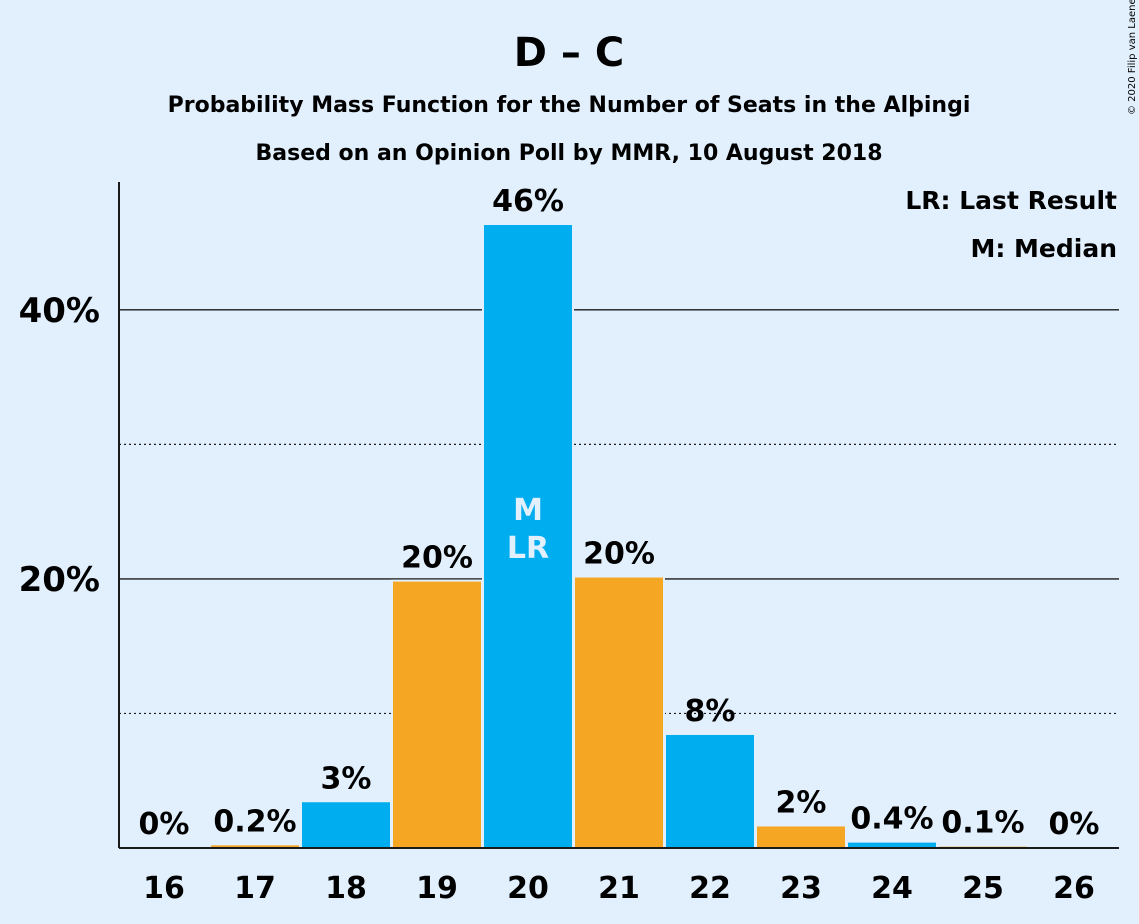  What do you see at coordinates (254, 821) in the screenshot?
I see `data-label-17: 0.2%` at bounding box center [254, 821].